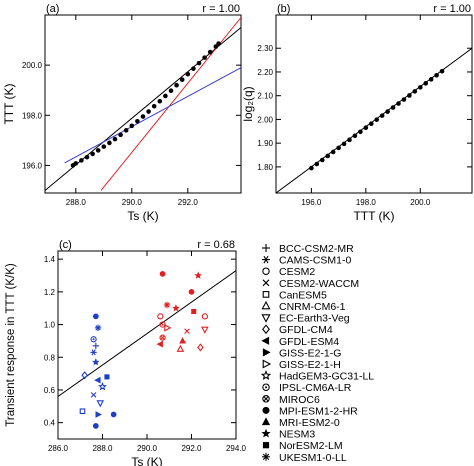 This screenshot has height=466, width=474. I want to click on x-tick-label: 294.0, so click(236, 448).